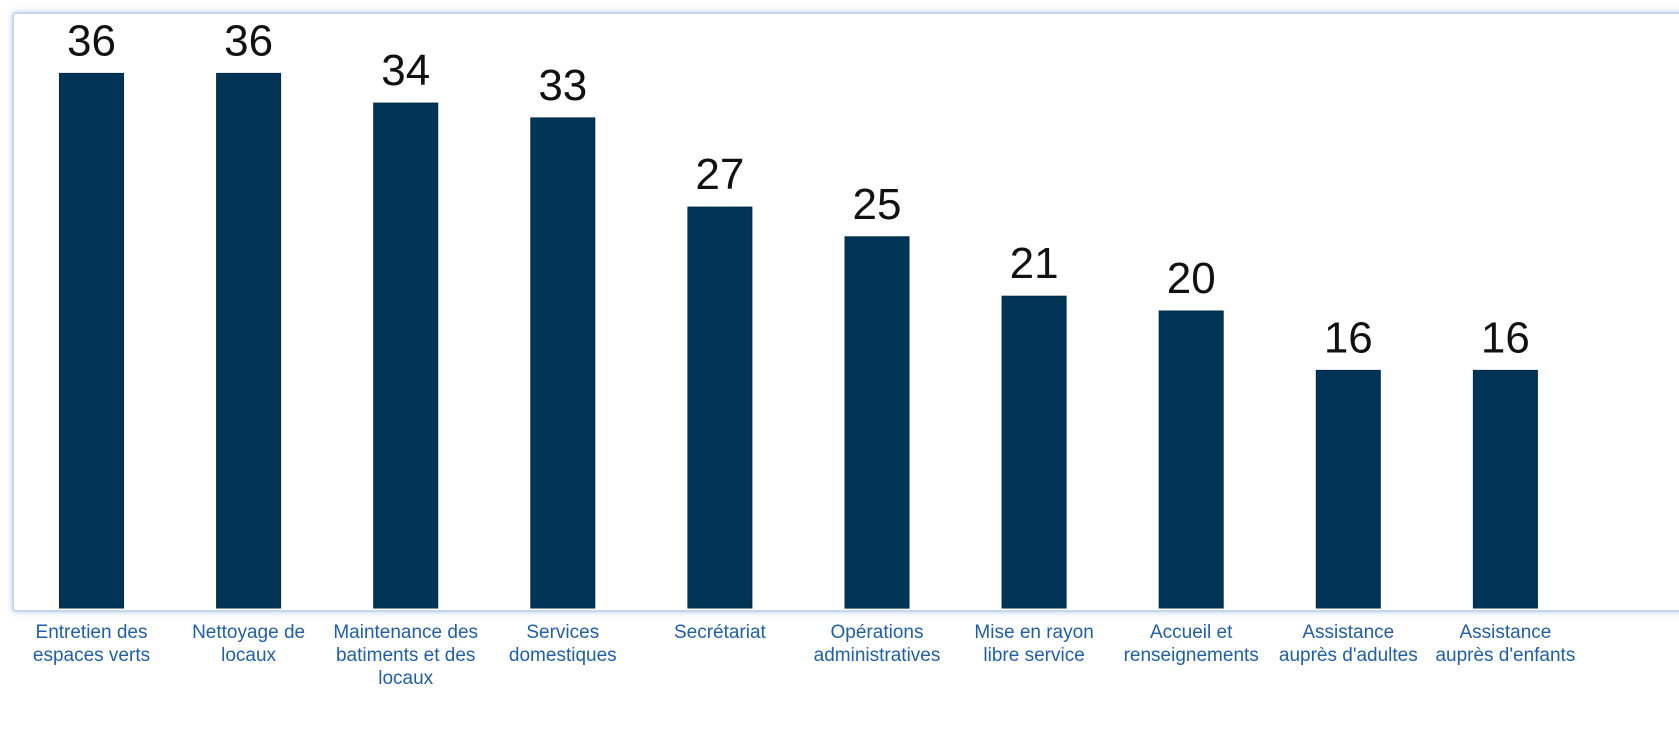 The image size is (1679, 734). Describe the element at coordinates (91, 40) in the screenshot. I see `value-label-0: 36` at that location.